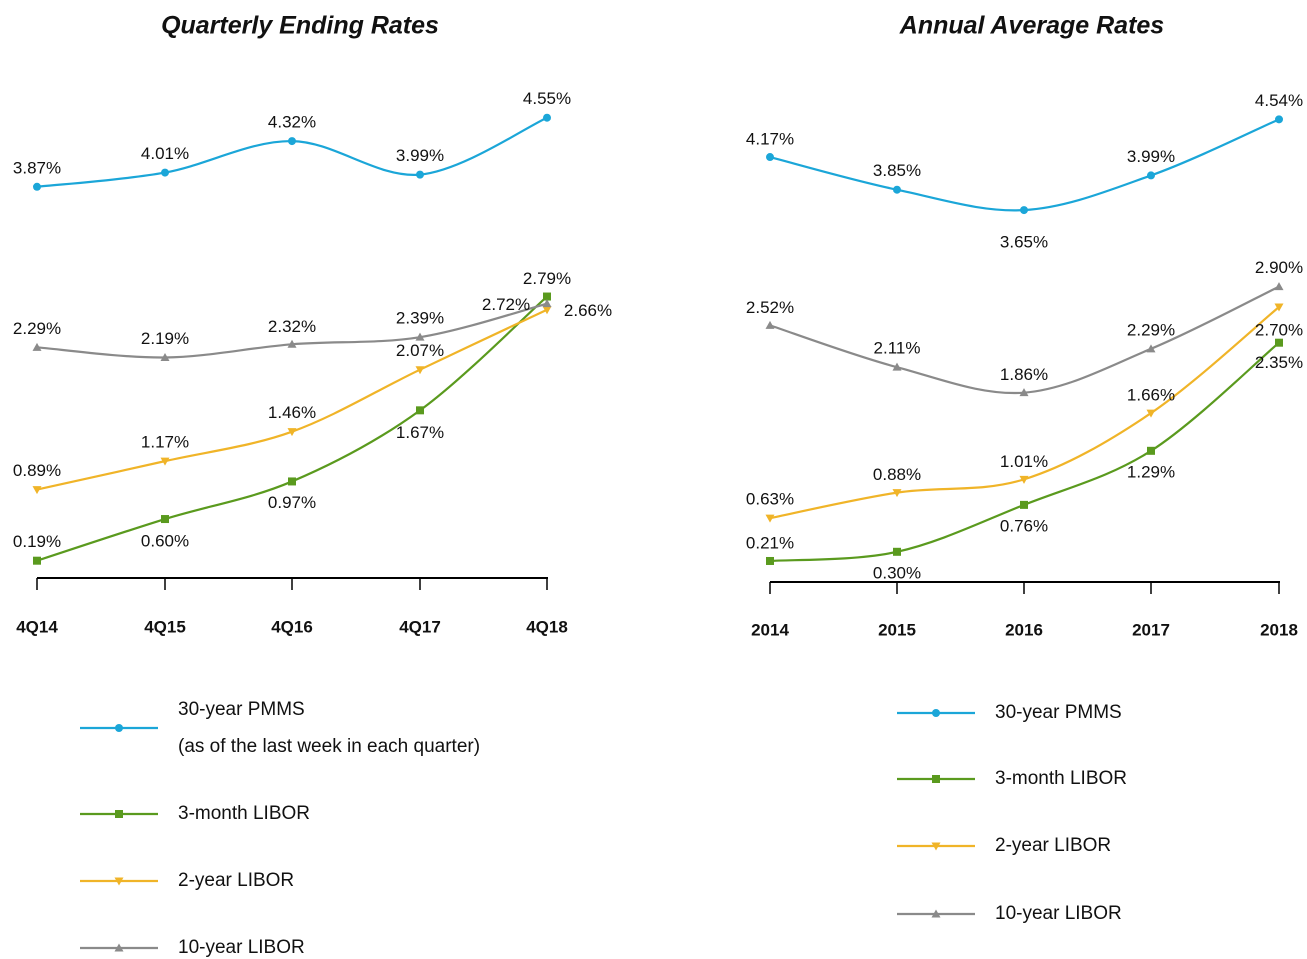 The width and height of the screenshot is (1307, 959). Describe the element at coordinates (897, 629) in the screenshot. I see `x-tick-label: 2015` at that location.